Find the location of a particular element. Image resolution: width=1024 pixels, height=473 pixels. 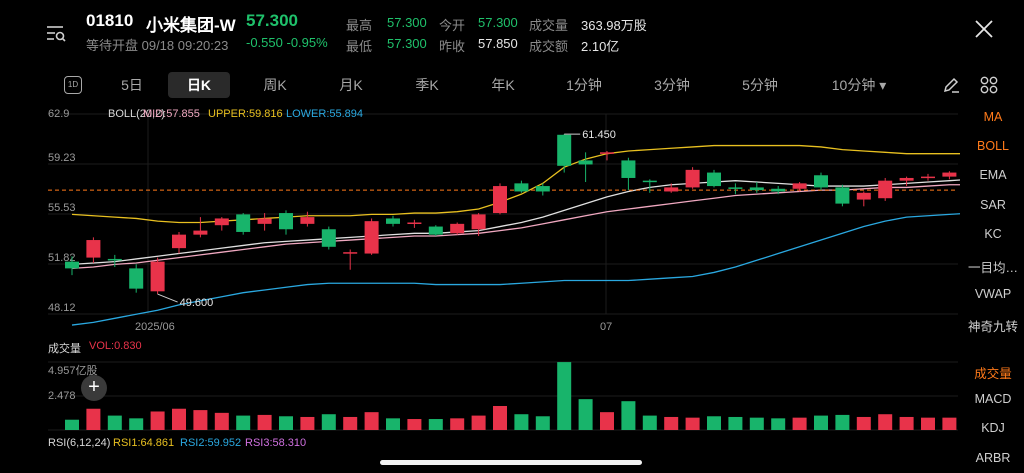

tab-daily-k: 日K is located at coordinates (199, 85).